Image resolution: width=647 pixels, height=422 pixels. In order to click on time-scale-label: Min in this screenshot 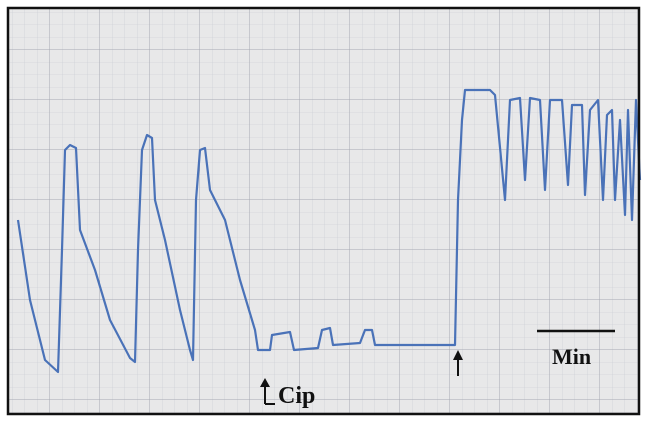, I will do `click(571, 356)`.